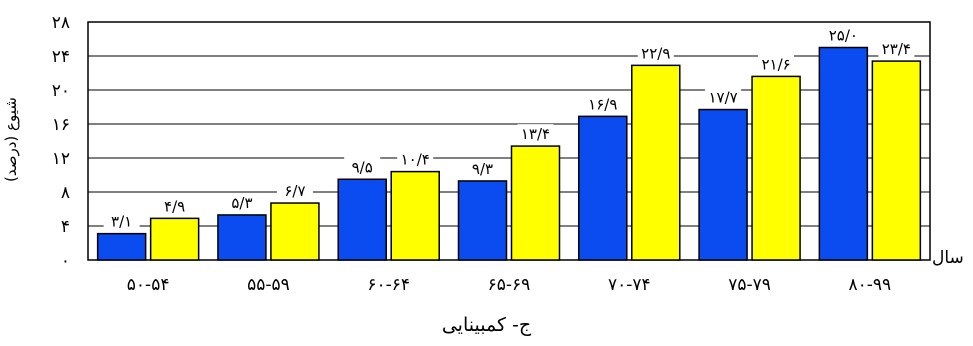  Describe the element at coordinates (509, 285) in the screenshot. I see `x-tick-label: ۶۵-۶۹` at that location.